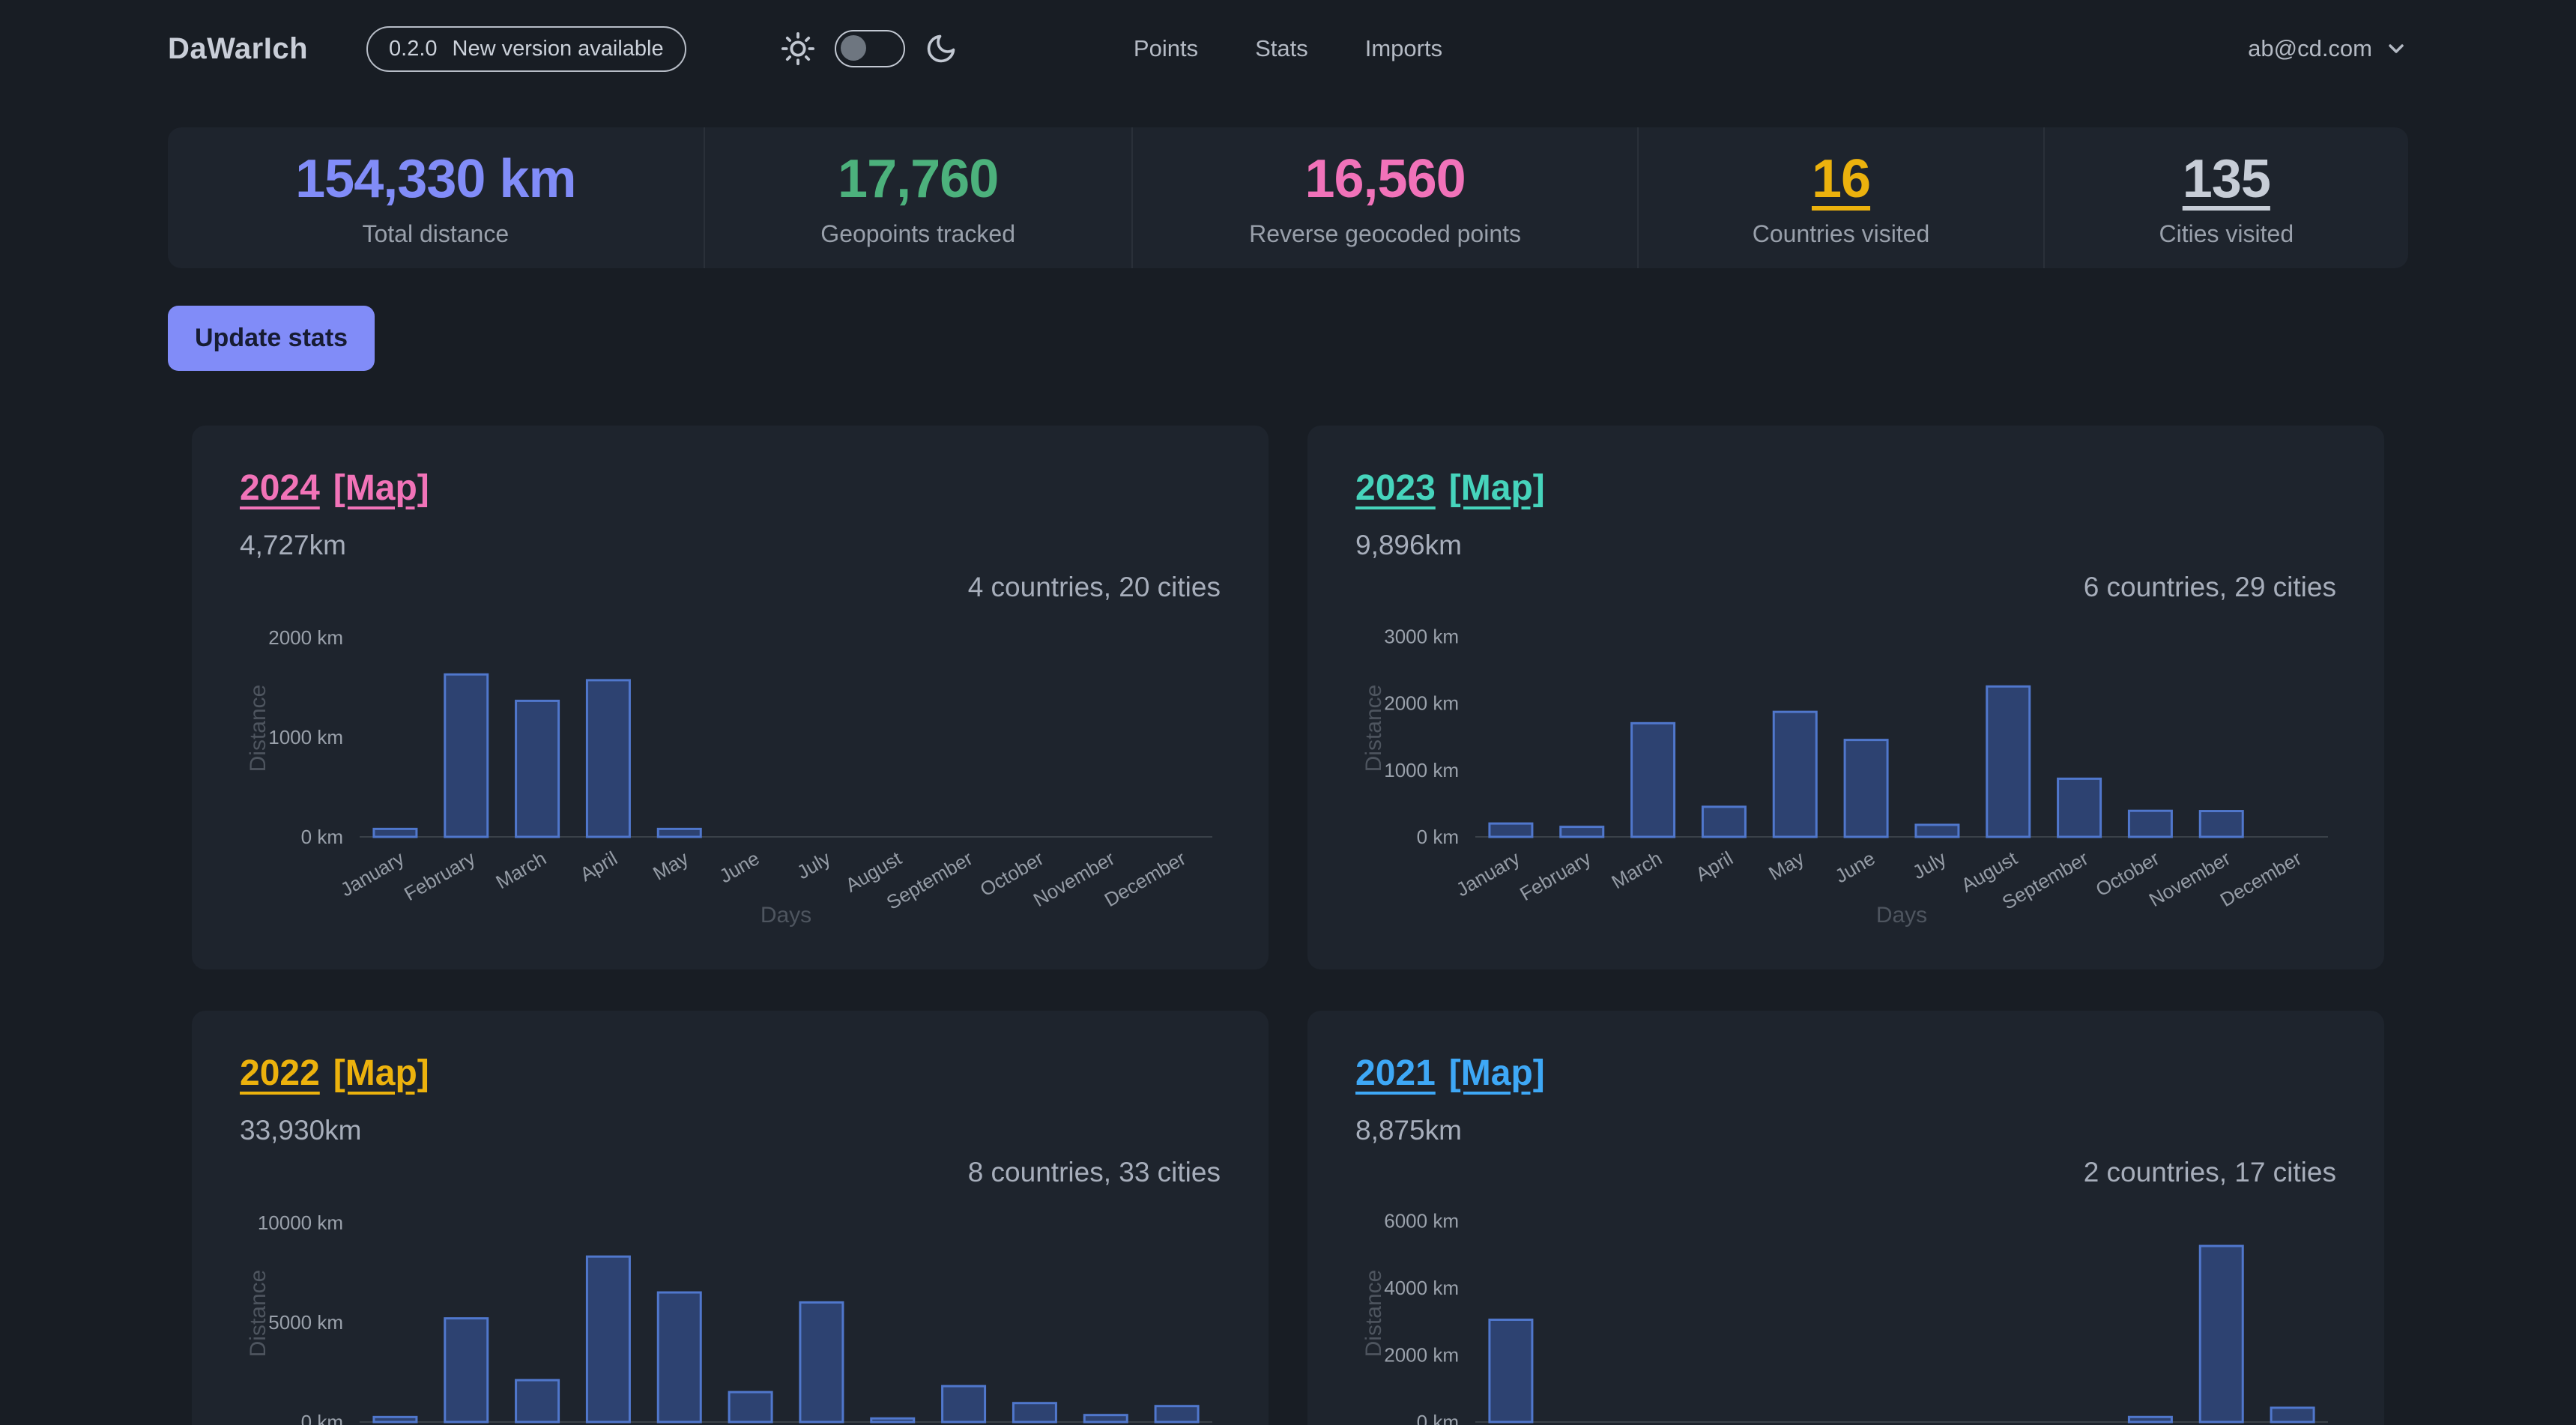 This screenshot has height=1425, width=2576. I want to click on stat-geopoints: 17,760 Geopoints tracked, so click(917, 198).